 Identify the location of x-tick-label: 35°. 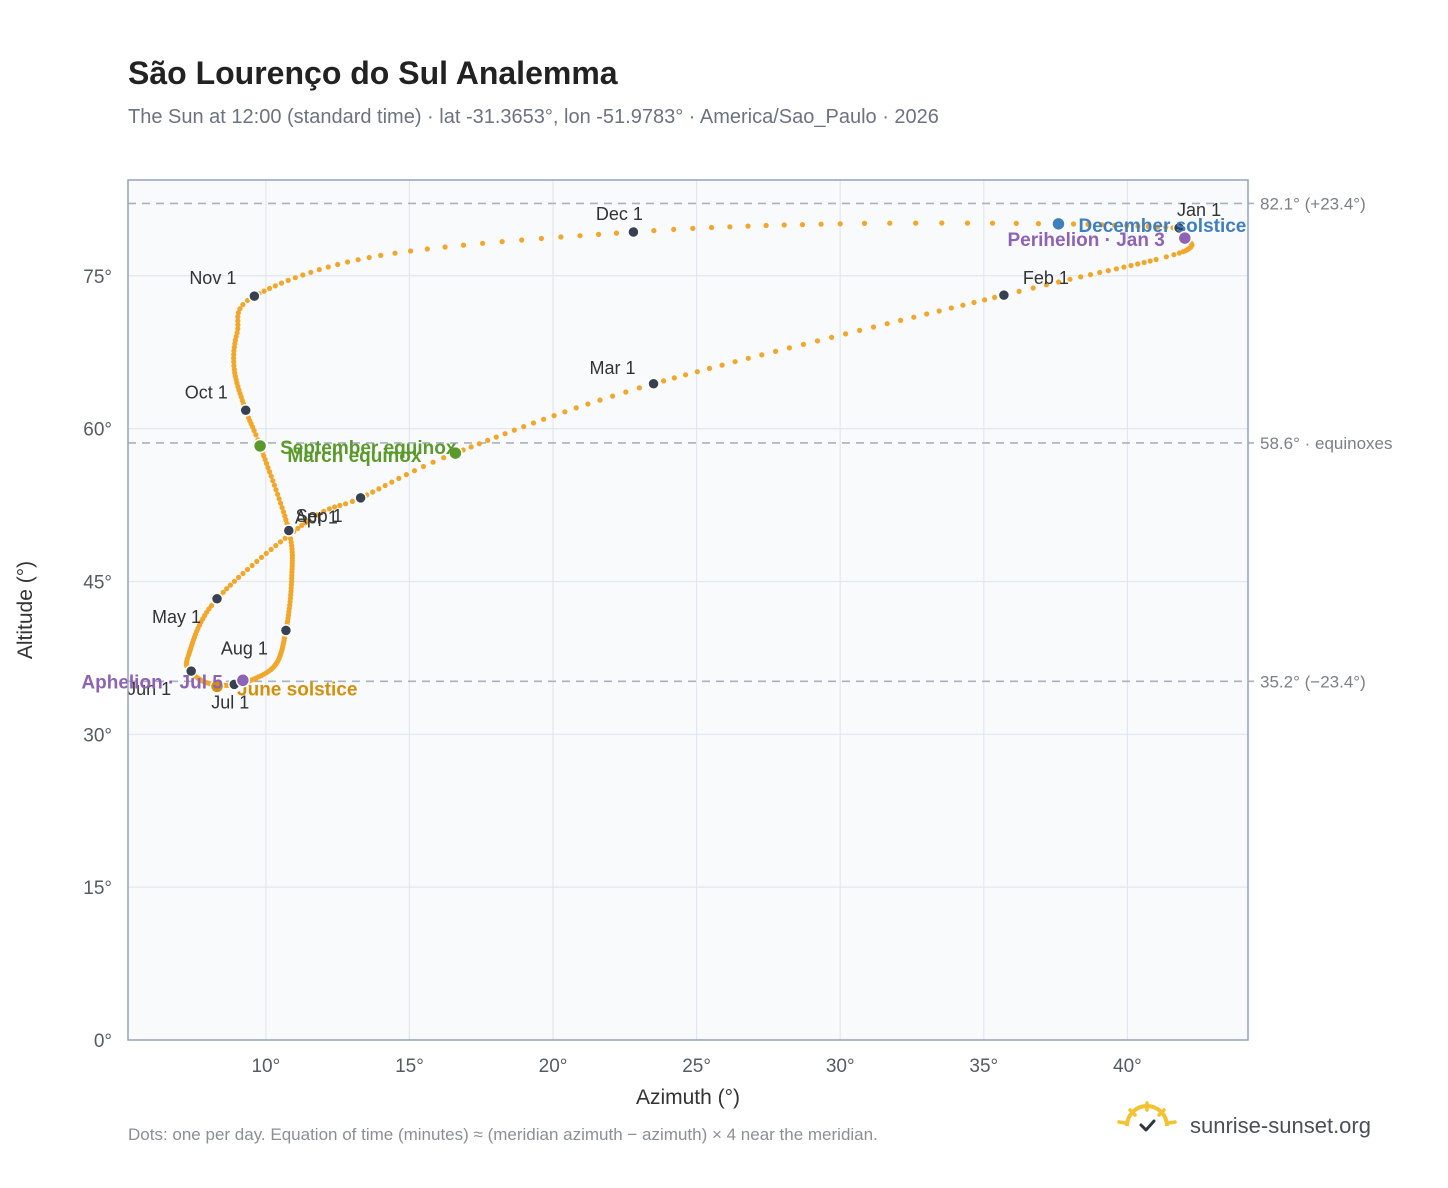
(983, 1066).